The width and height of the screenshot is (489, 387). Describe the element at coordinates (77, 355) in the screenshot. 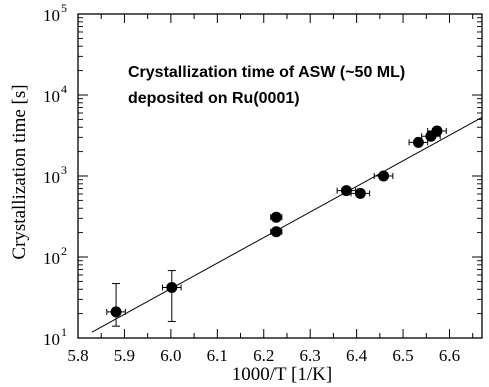

I see `x-tick-label: 5.8` at that location.